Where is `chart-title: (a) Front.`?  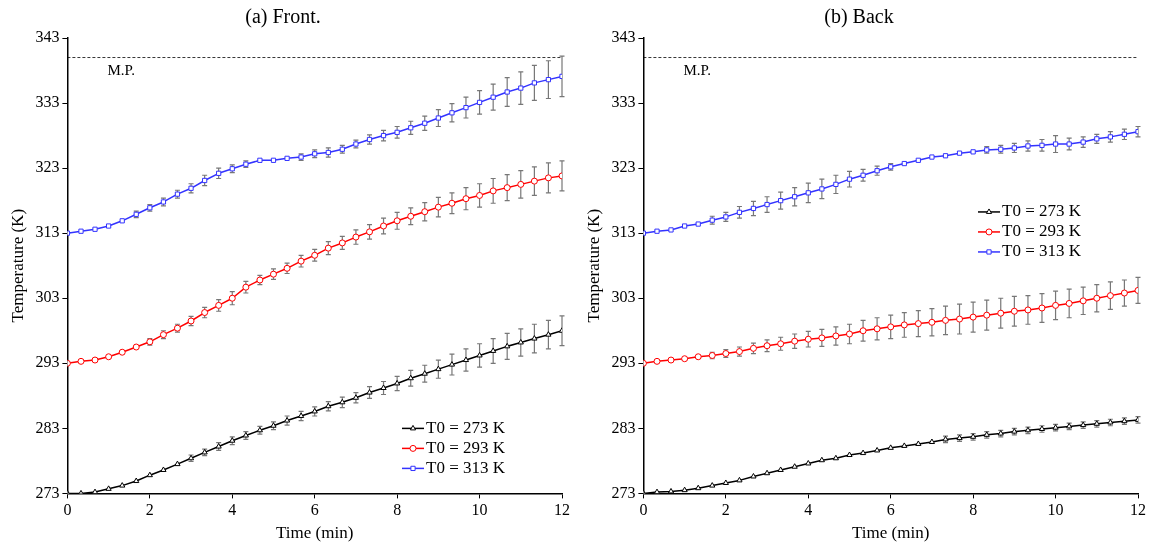 chart-title: (a) Front. is located at coordinates (283, 17).